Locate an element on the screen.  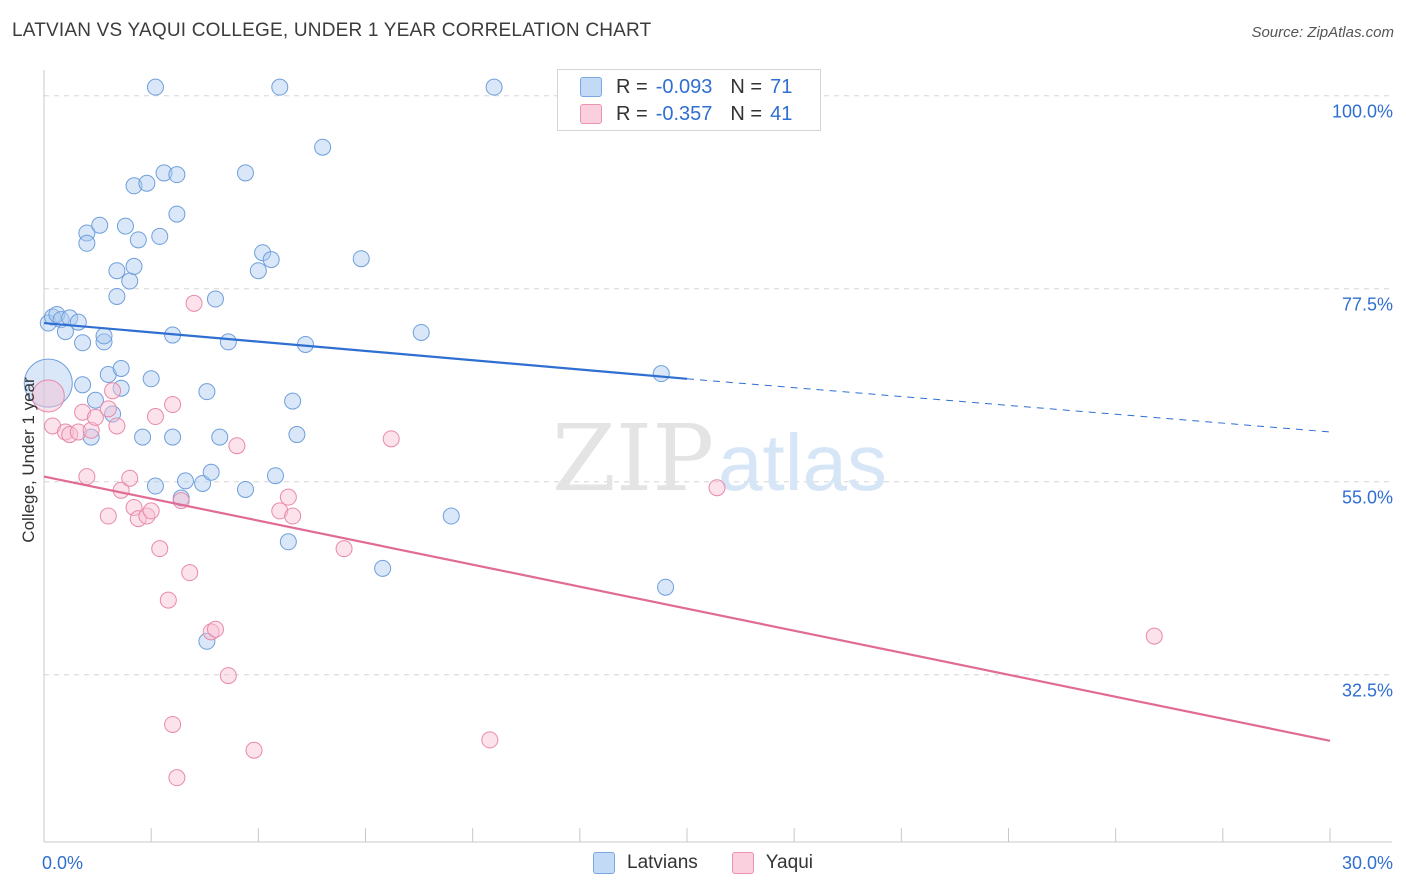
series-legend: Latvians Yaqui is located at coordinates (703, 863).